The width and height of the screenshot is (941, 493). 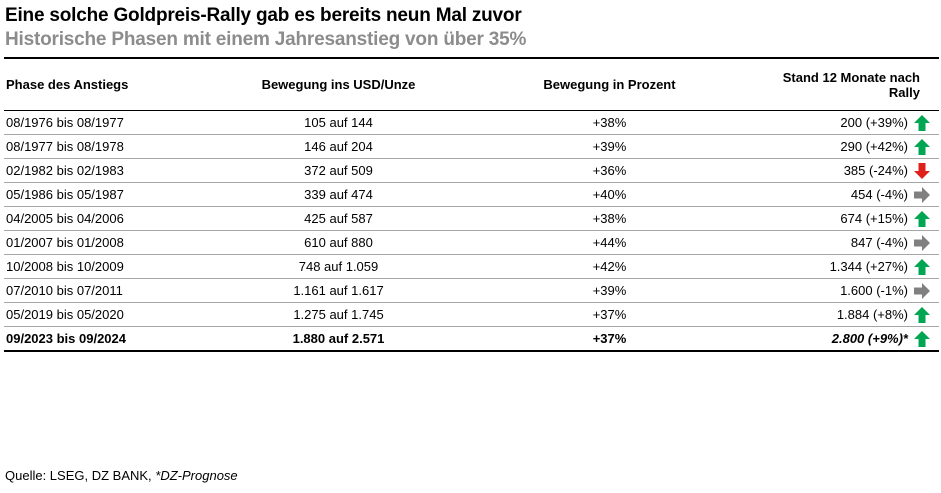 I want to click on cell-after-value: 1.884 (+8%), so click(x=872, y=314).